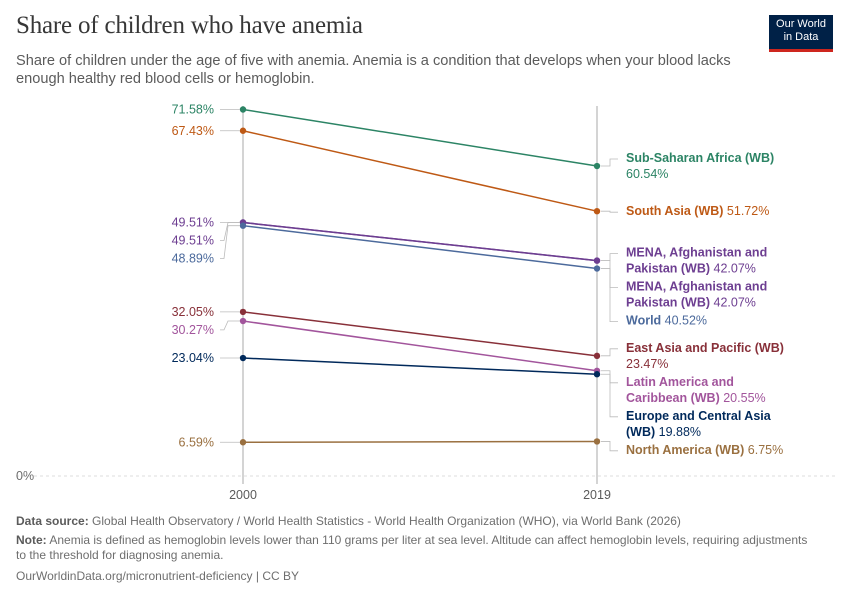 This screenshot has height=600, width=850. What do you see at coordinates (597, 166) in the screenshot?
I see `series-0-point-end` at bounding box center [597, 166].